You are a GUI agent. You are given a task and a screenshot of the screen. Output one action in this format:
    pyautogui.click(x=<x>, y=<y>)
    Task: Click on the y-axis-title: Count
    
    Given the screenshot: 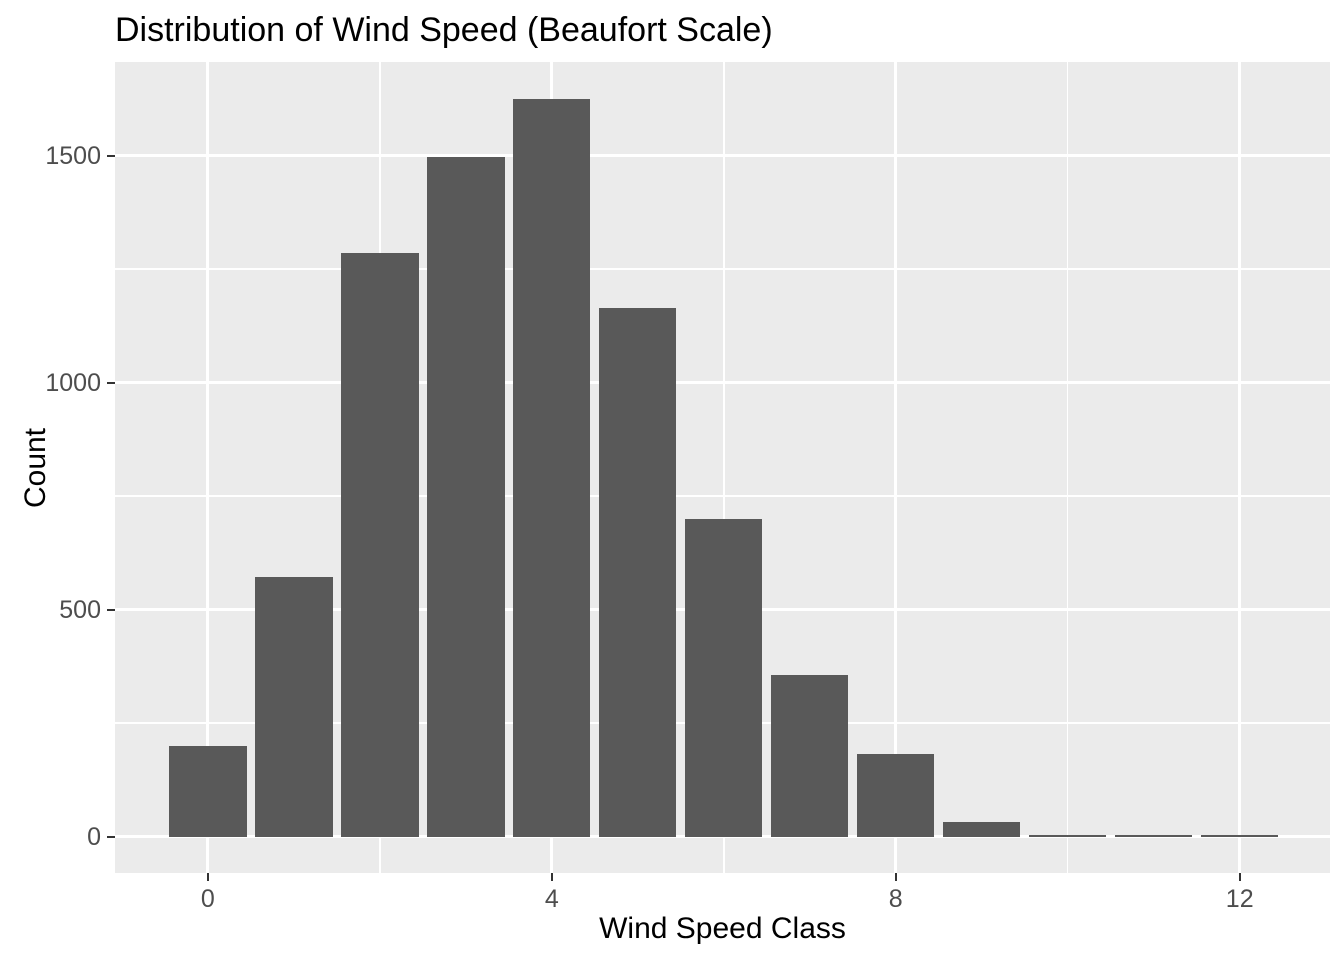 What is the action you would take?
    pyautogui.click(x=36, y=467)
    